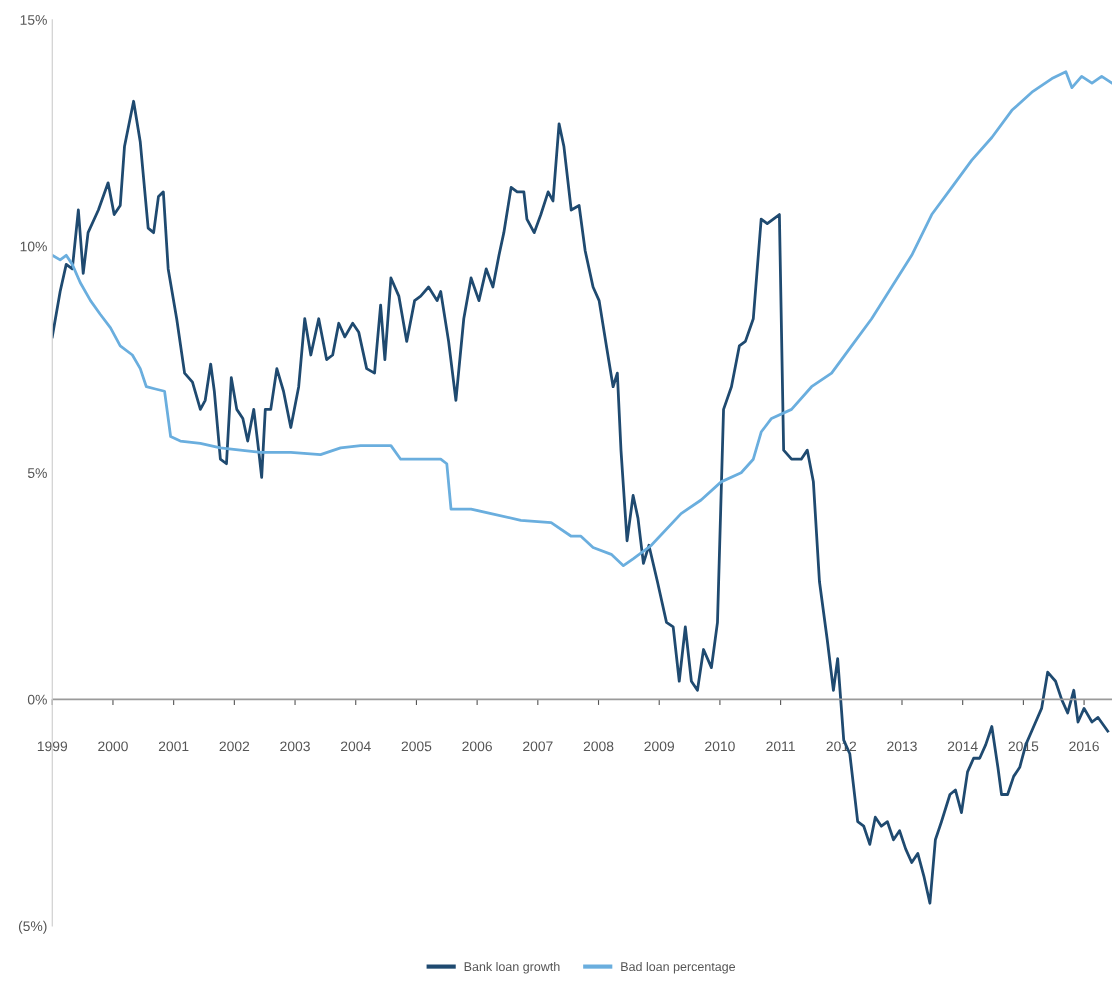  Describe the element at coordinates (538, 746) in the screenshot. I see `x-tick-label: 2007` at that location.